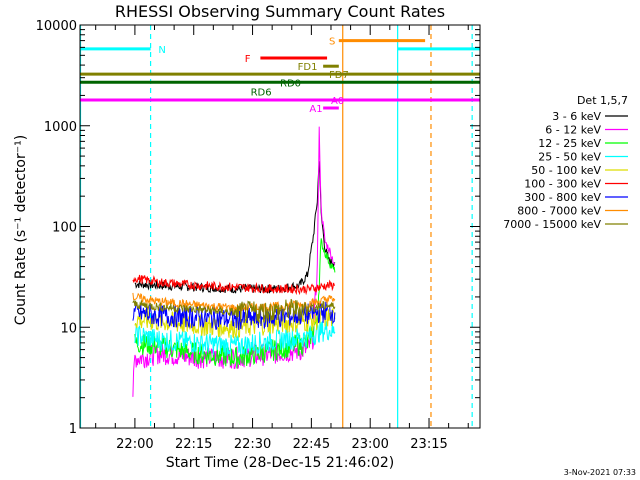 Image resolution: width=640 pixels, height=480 pixels. I want to click on legend-label-6: 300 - 800 keV, so click(562, 197).